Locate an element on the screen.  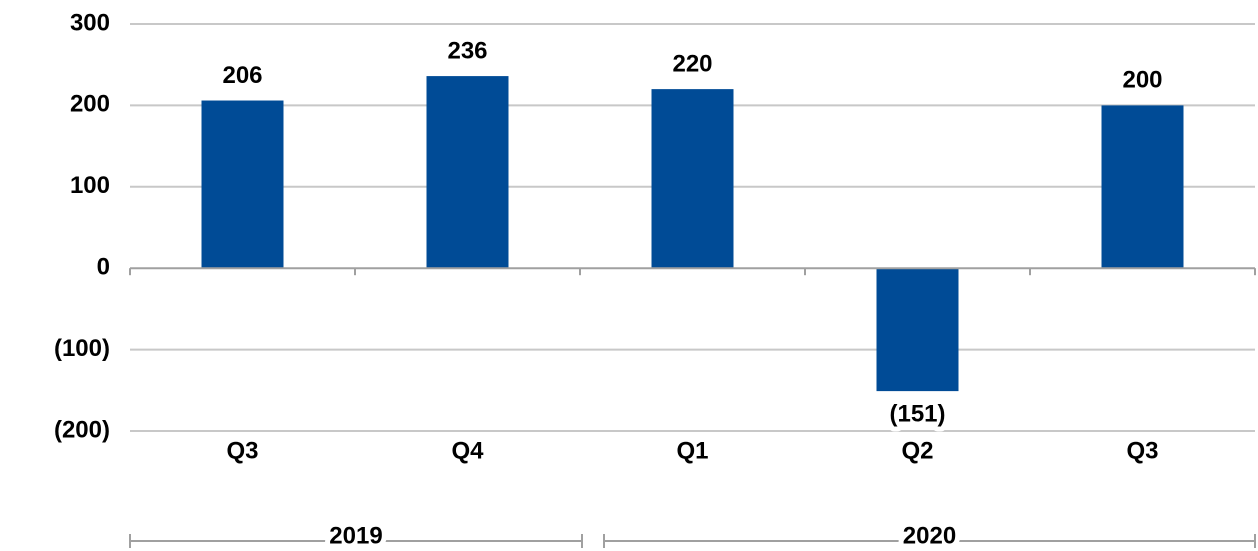
y-tick-label: 200 is located at coordinates (90, 104).